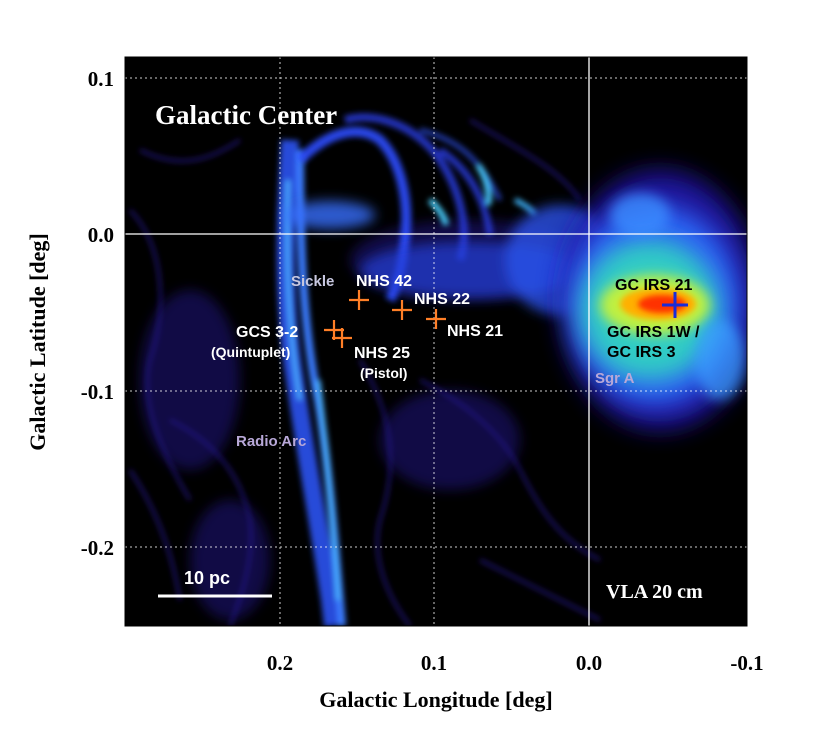  I want to click on marker-gcirs, so click(675, 305).